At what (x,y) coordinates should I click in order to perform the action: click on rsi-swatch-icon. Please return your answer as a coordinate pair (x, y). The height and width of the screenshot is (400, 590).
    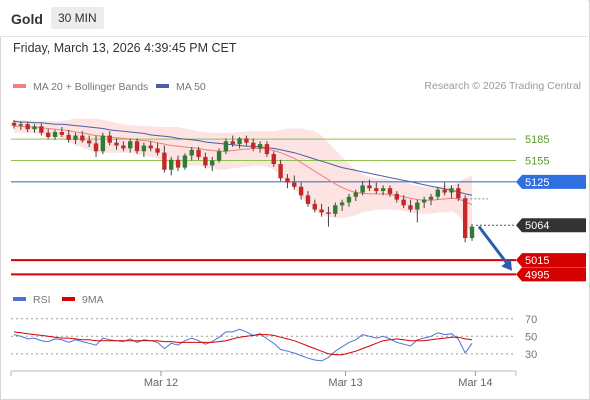
    Looking at the image, I should click on (19, 299).